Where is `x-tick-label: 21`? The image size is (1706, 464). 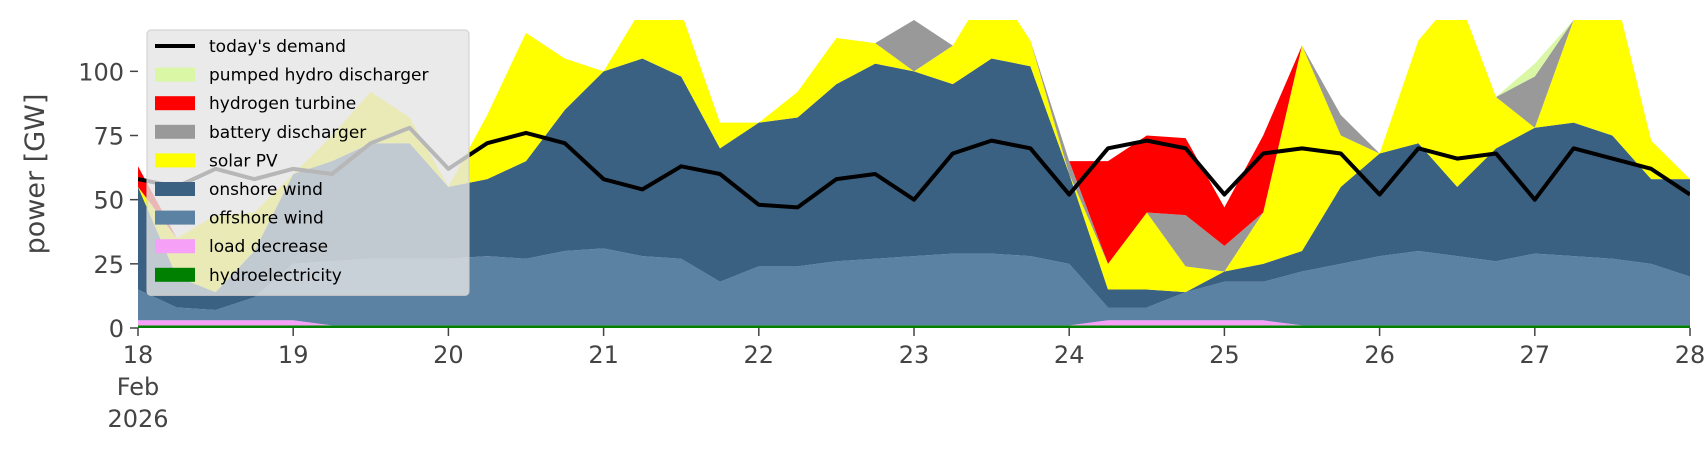 x-tick-label: 21 is located at coordinates (603, 355).